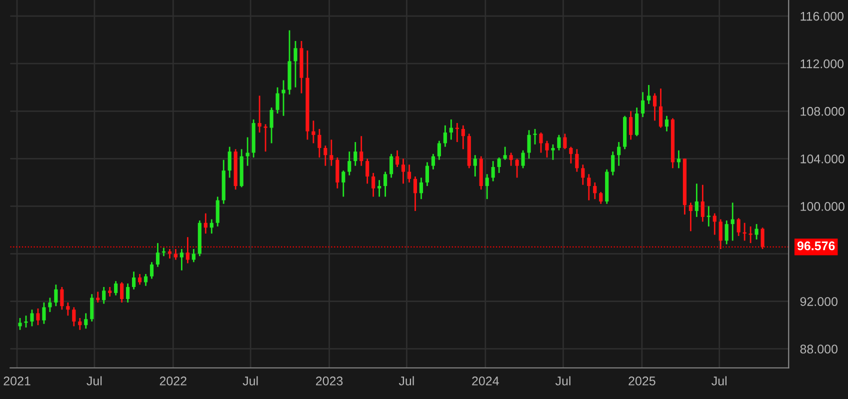 The image size is (848, 399). I want to click on y-tick-label: 100.000, so click(822, 206).